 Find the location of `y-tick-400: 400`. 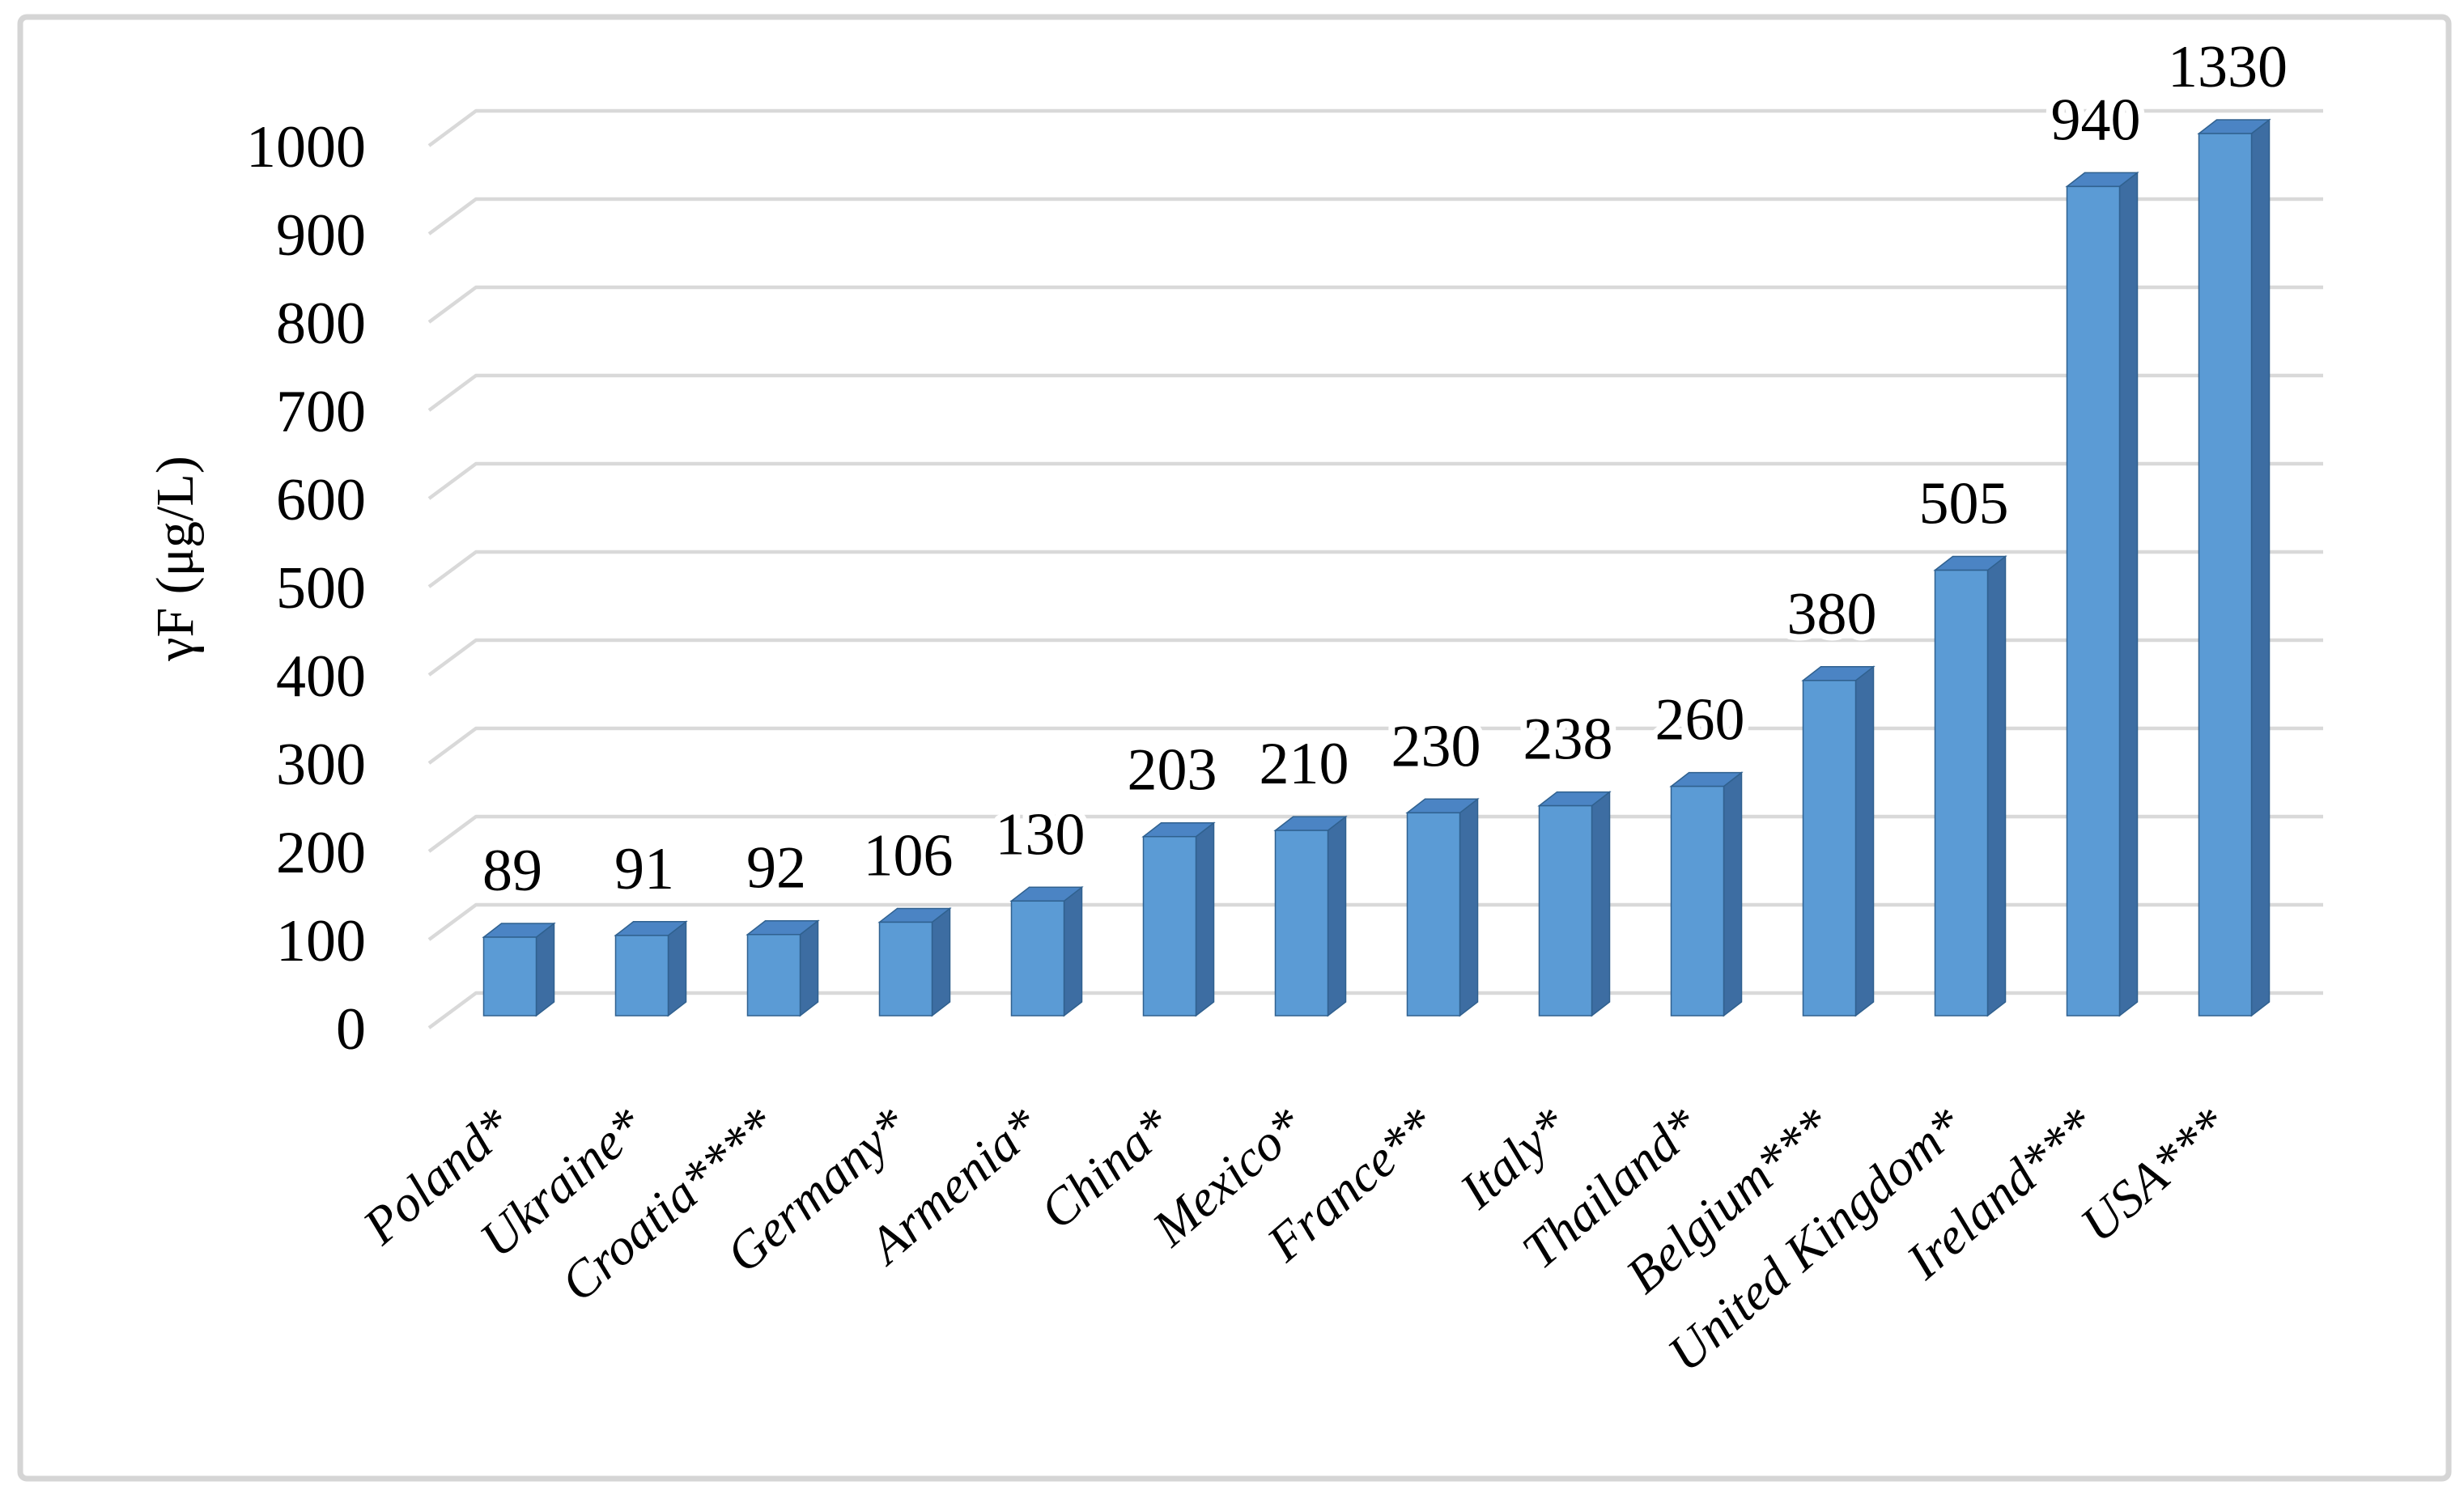

y-tick-400: 400 is located at coordinates (321, 676).